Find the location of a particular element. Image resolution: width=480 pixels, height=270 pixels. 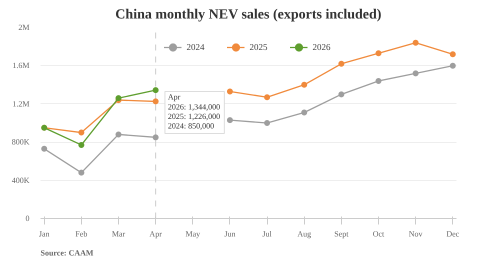

legend-label: 2024 is located at coordinates (196, 47).